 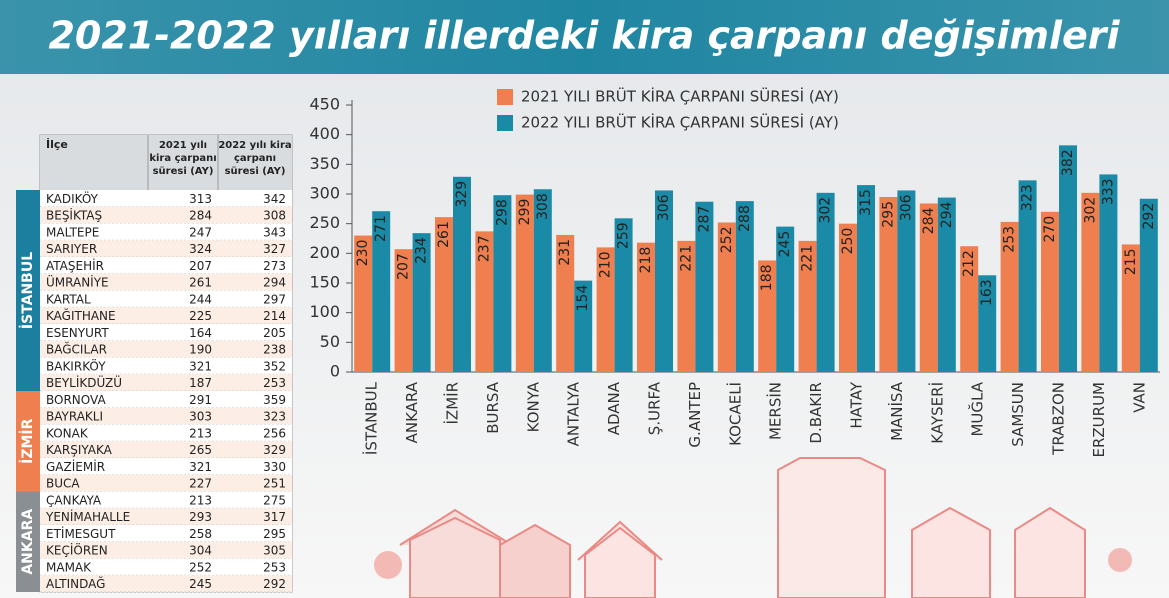 What do you see at coordinates (200, 283) in the screenshot?
I see `table-value: 261` at bounding box center [200, 283].